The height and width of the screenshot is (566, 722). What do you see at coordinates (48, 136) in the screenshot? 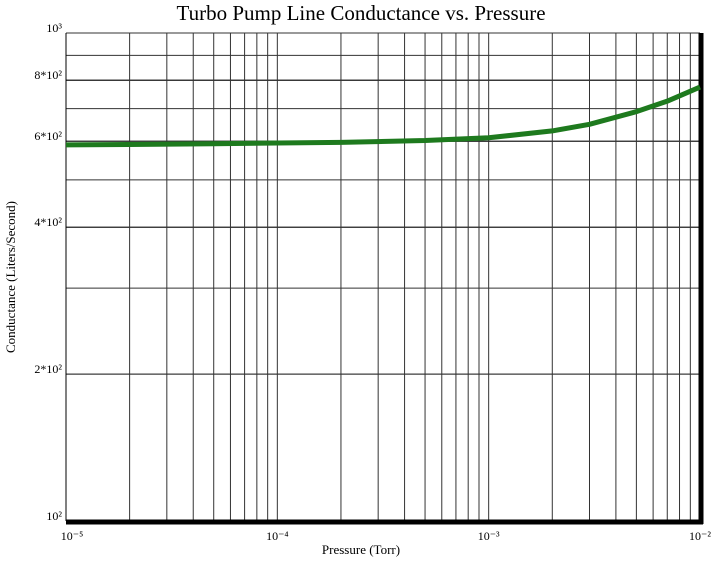
I see `y-tick-label: 6*10²` at bounding box center [48, 136].